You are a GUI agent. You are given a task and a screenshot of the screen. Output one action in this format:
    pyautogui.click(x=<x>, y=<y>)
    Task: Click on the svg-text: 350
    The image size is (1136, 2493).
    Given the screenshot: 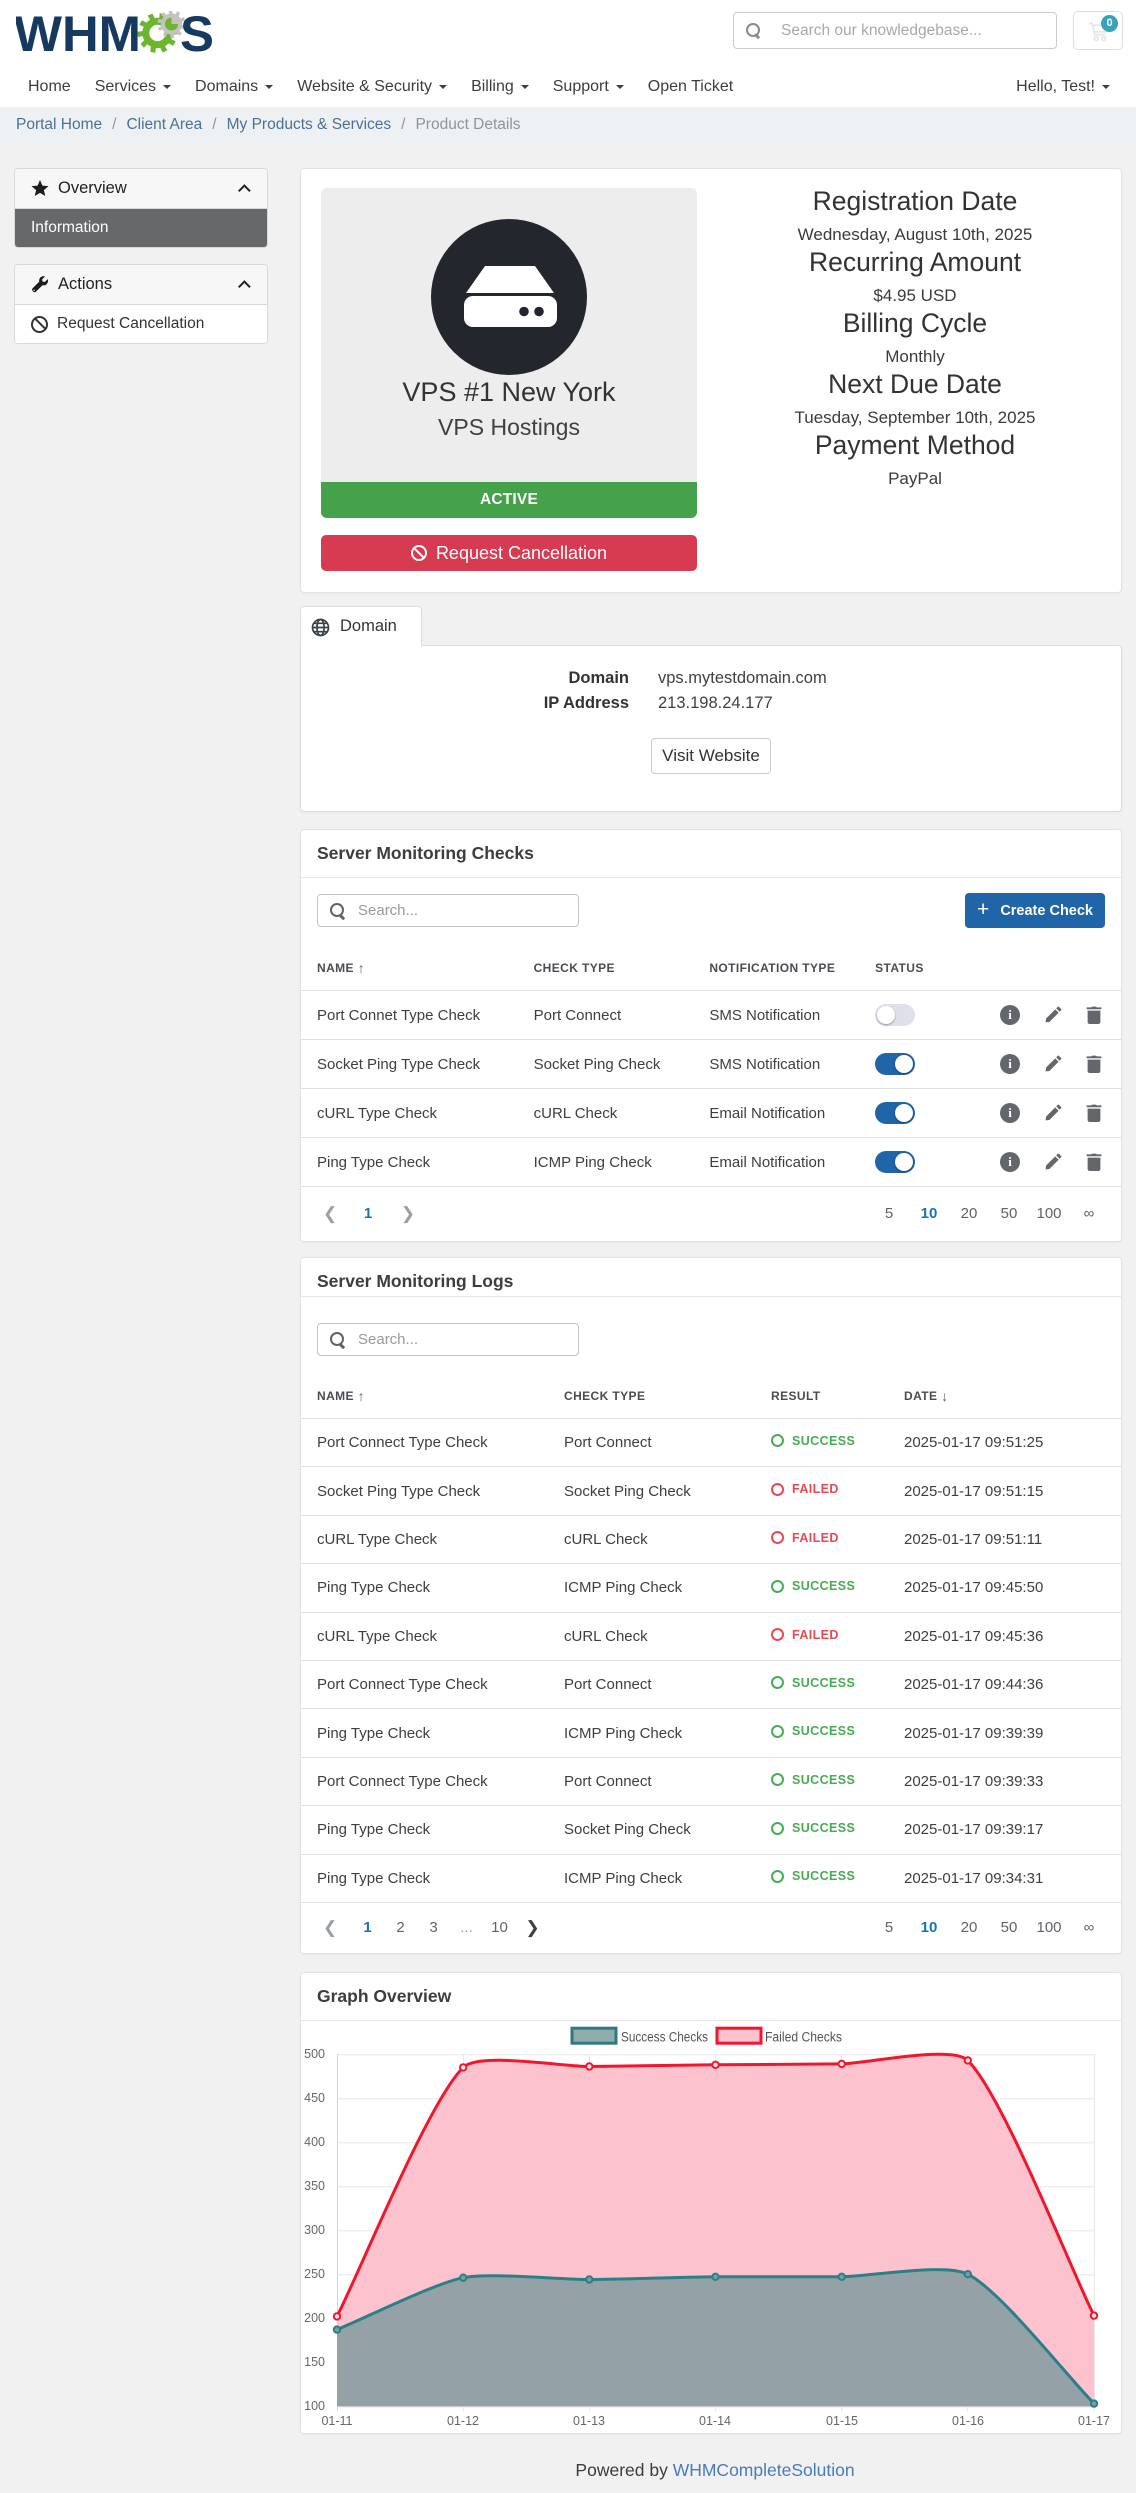 What is the action you would take?
    pyautogui.click(x=314, y=2186)
    